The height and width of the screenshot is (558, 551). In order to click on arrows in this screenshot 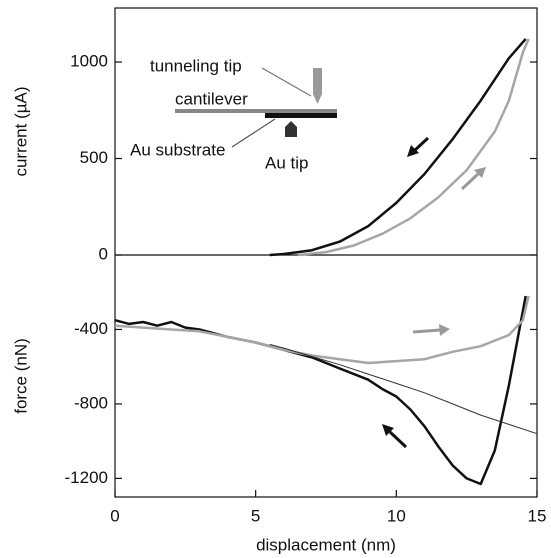, I will do `click(434, 292)`.